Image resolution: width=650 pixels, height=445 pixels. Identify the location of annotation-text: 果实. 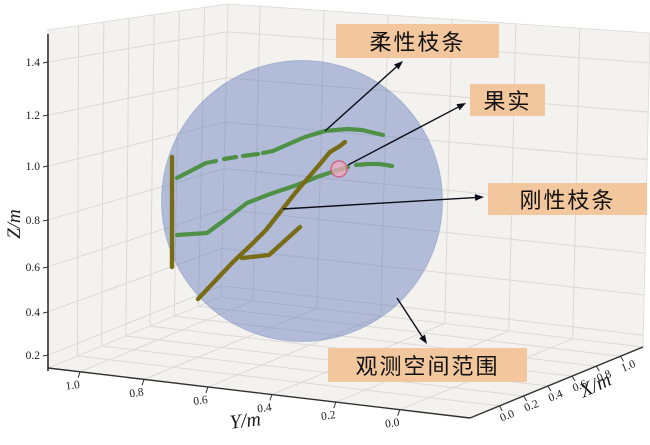
(507, 101).